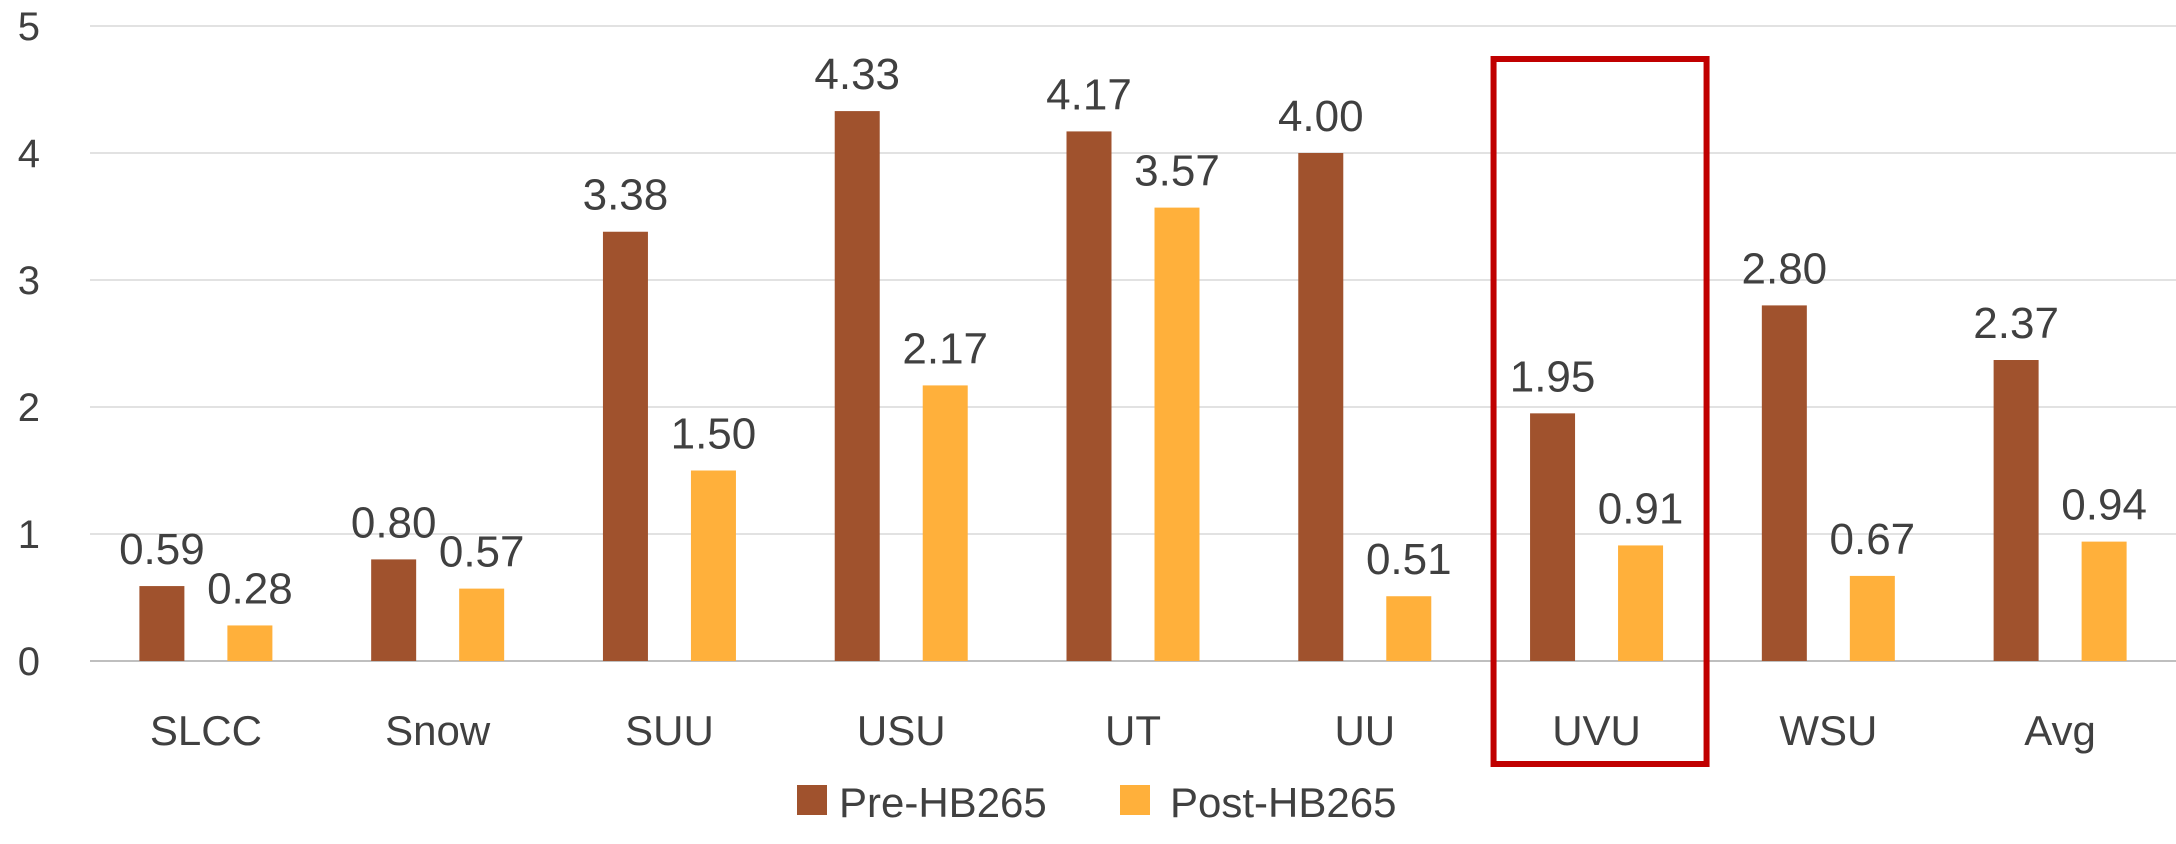 This screenshot has height=844, width=2176. I want to click on data-label: 4.17, so click(1089, 94).